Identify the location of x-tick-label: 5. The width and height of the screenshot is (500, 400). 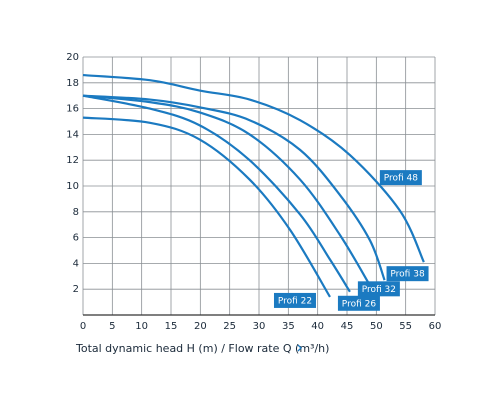
(112, 326).